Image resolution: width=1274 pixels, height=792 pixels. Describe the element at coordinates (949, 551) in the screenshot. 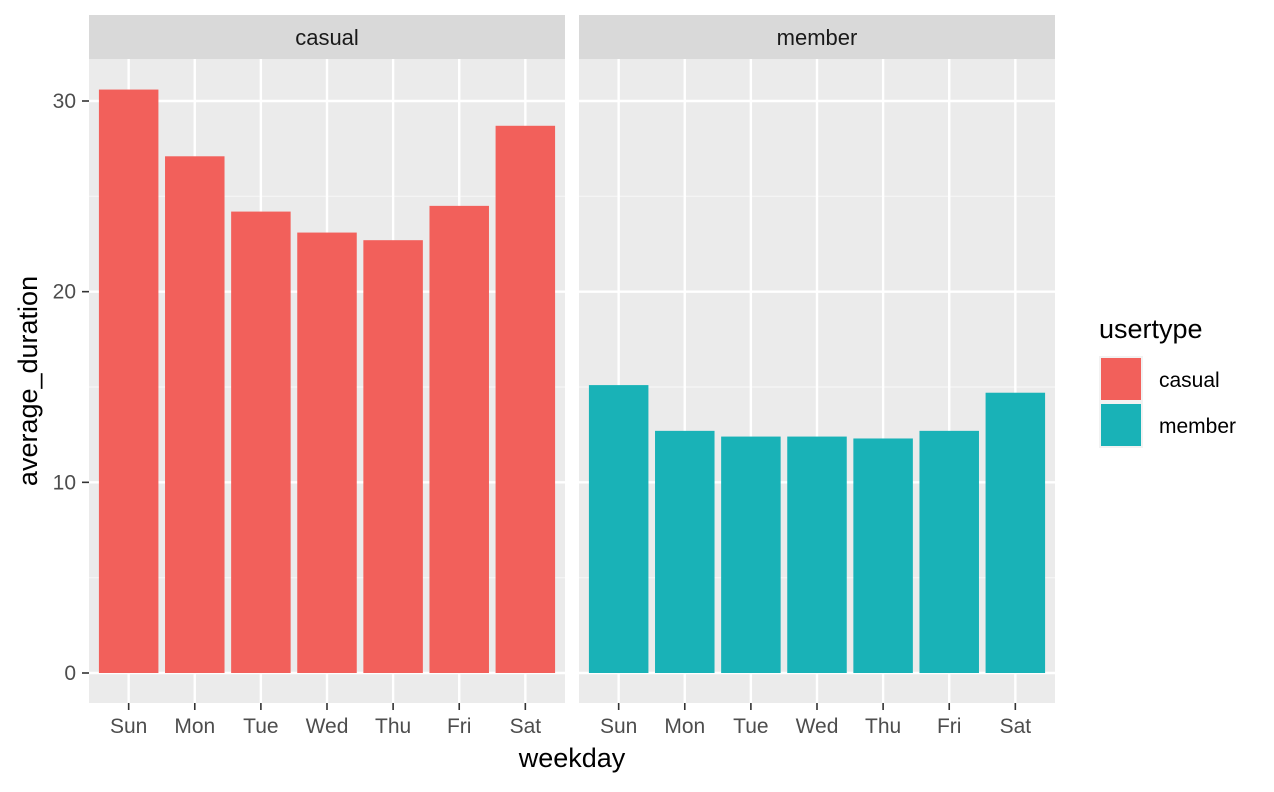

I see `bar-member-Fri` at that location.